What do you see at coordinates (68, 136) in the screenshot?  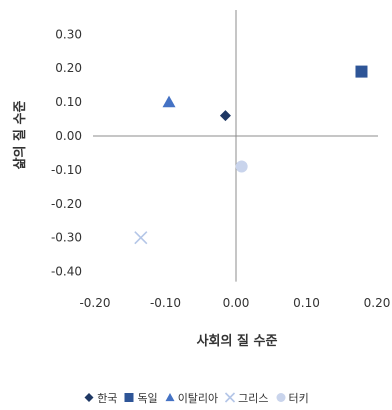 I see `y-tick-label: 0.00` at bounding box center [68, 136].